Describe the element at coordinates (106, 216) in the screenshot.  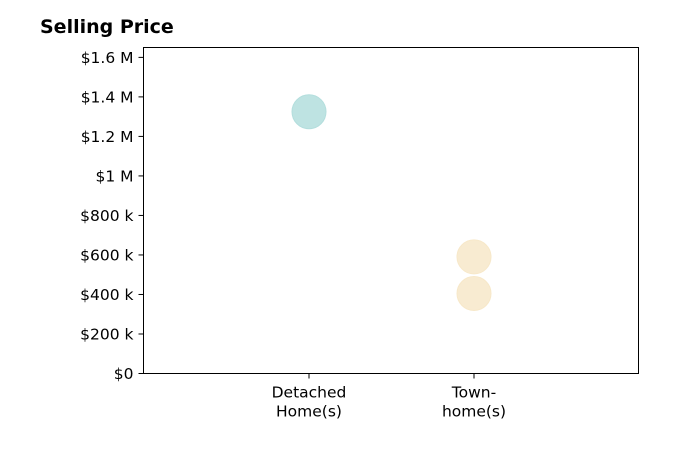
I see `y-tick-label: $800 k` at that location.